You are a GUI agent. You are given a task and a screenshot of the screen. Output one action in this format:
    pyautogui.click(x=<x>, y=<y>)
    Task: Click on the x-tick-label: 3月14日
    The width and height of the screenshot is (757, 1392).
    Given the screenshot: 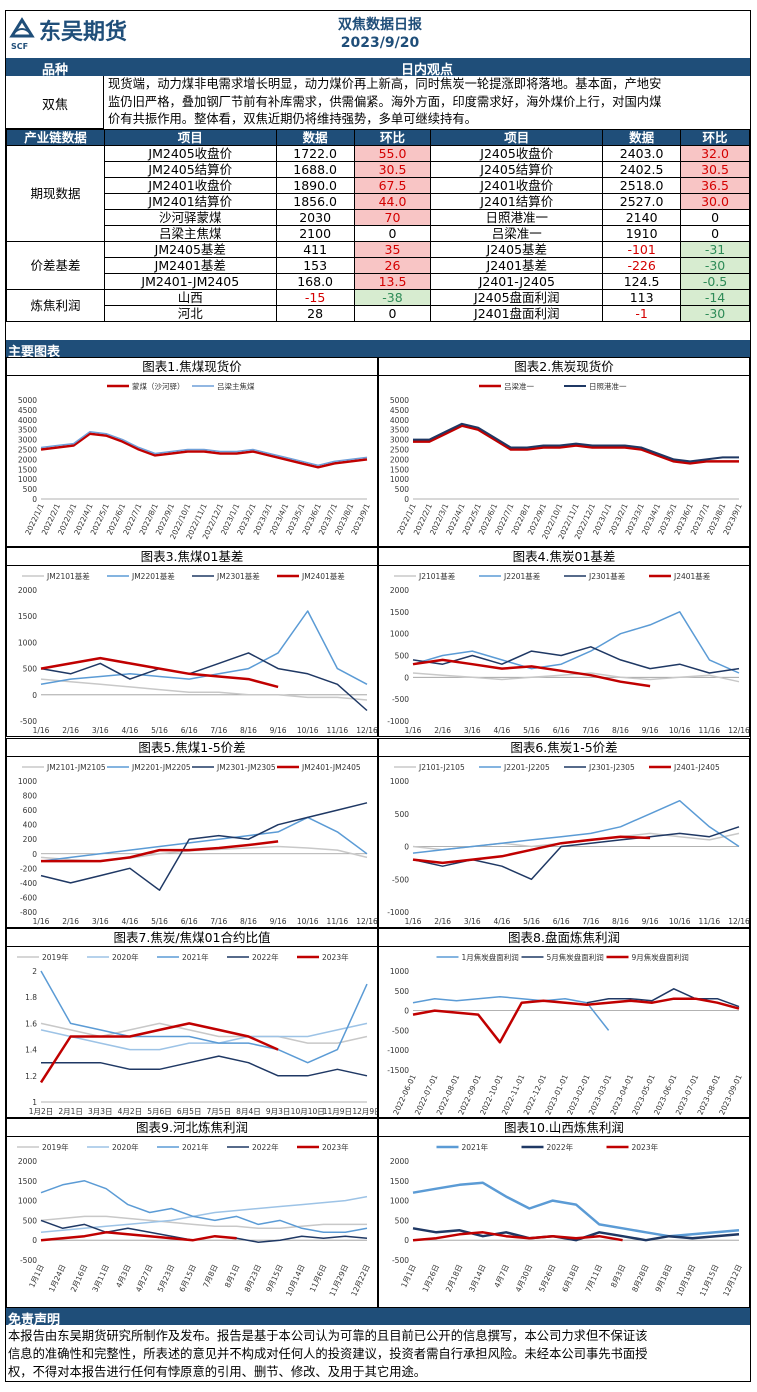 What is the action you would take?
    pyautogui.click(x=477, y=1278)
    